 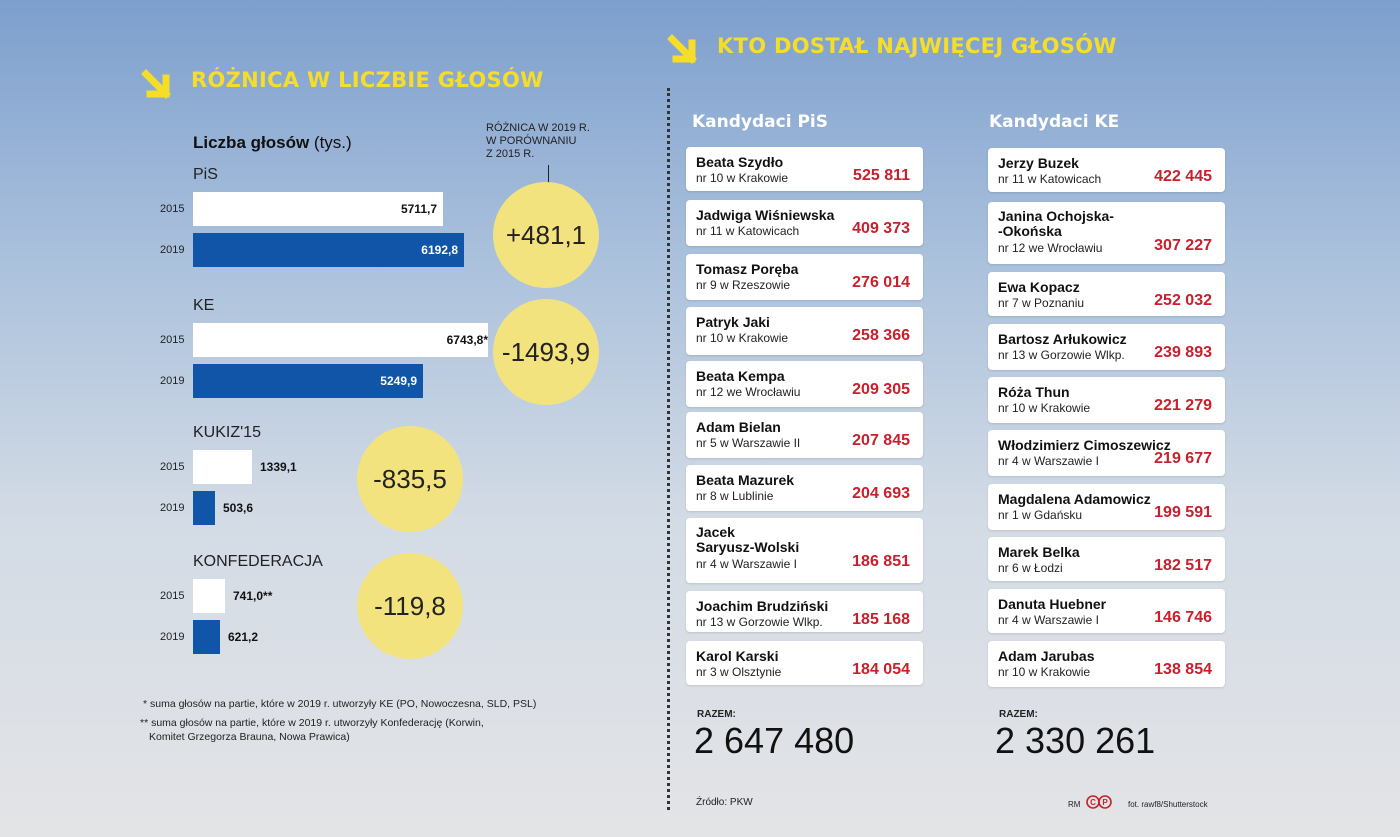 What do you see at coordinates (917, 46) in the screenshot?
I see `right-section-title: KTO DOSTAŁ NAJWIĘCEJ GŁOSÓW` at bounding box center [917, 46].